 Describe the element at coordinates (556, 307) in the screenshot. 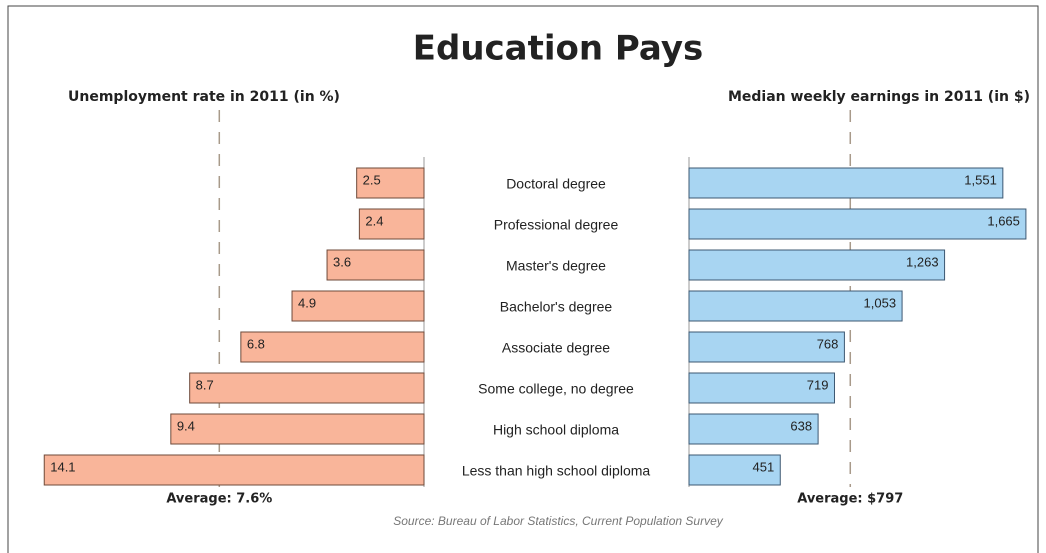

I see `category-label: Bachelor's degree` at that location.